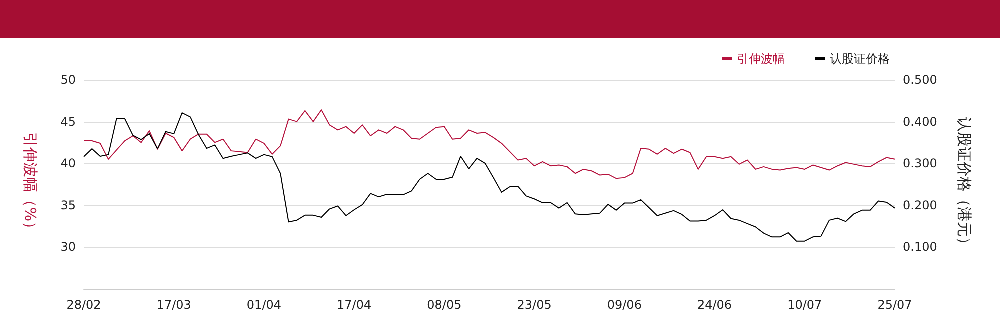  I want to click on y2-tick-label: 0.400, so click(920, 121).